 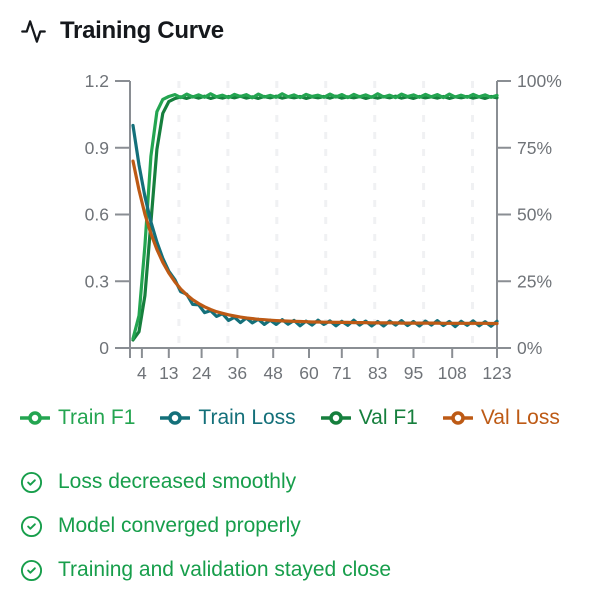 I want to click on chart-legend: Train F1 Train Loss Val F1 Val Loss, so click(x=305, y=418).